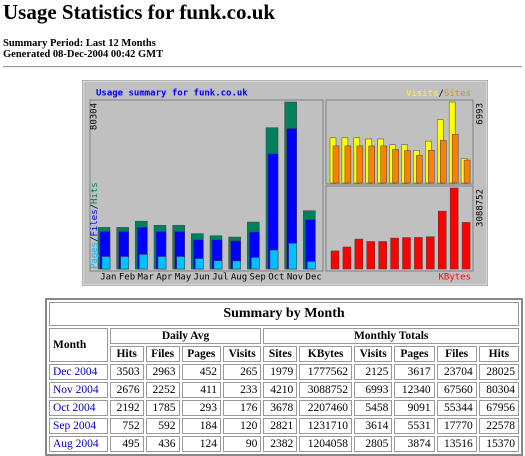  I want to click on value-cell: 15370, so click(498, 444).